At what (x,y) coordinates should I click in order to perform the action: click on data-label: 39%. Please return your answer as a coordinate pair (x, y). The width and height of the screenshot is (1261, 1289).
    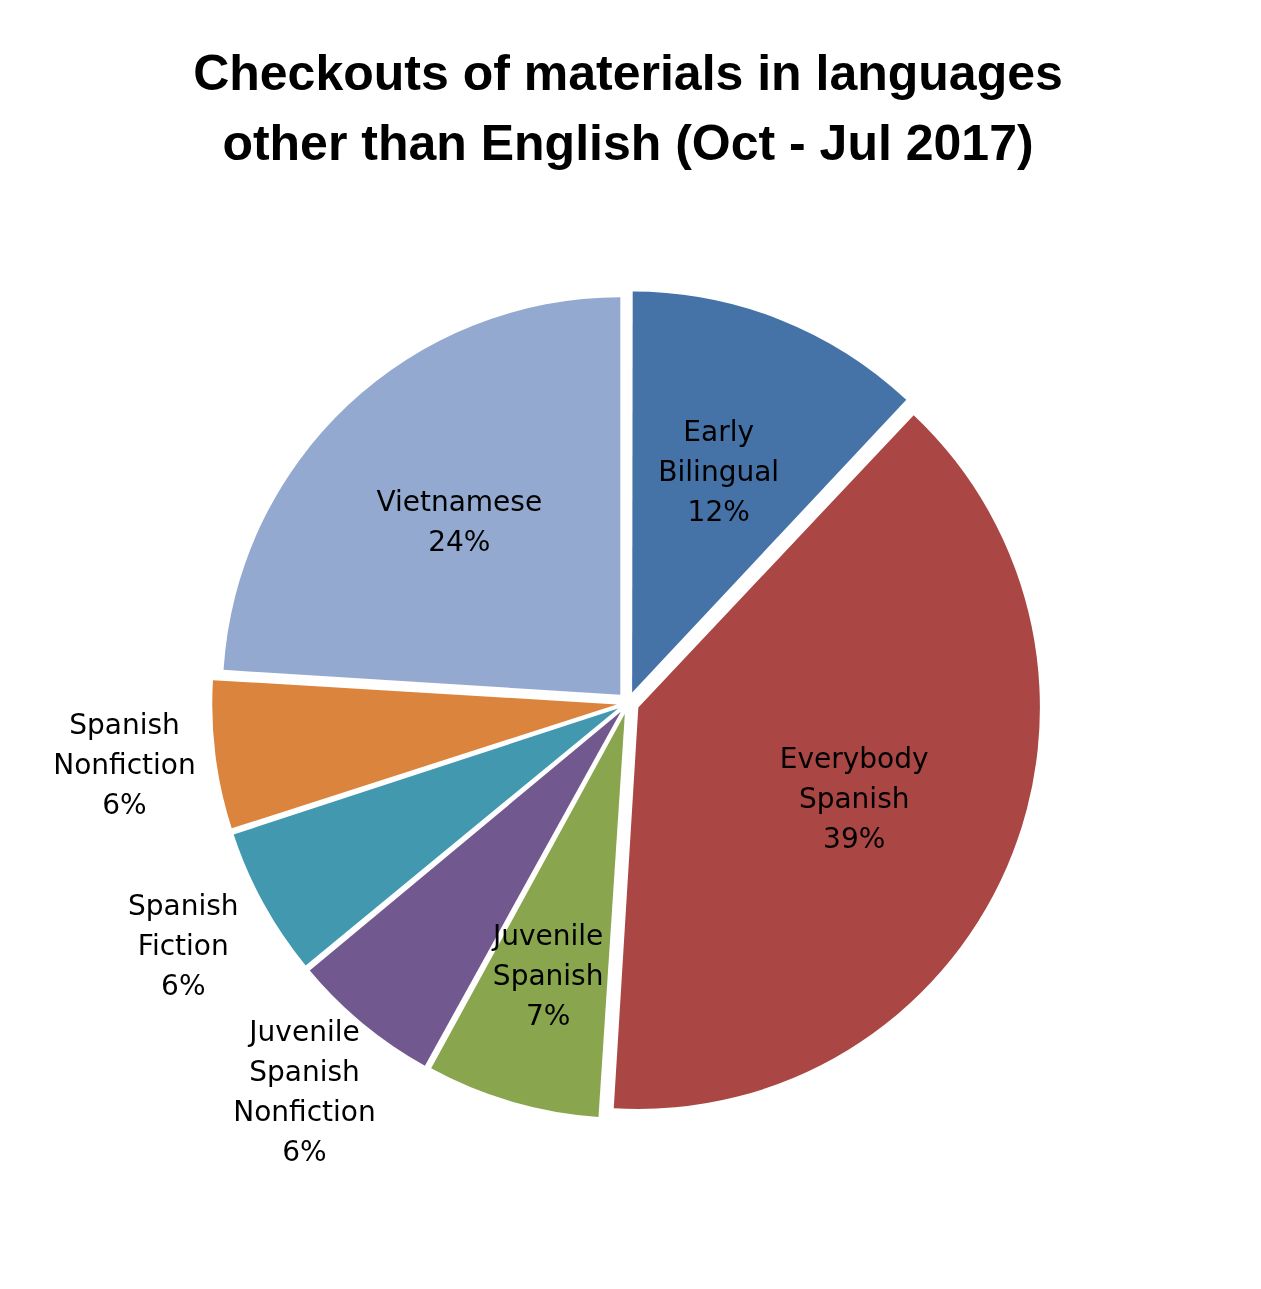
    Looking at the image, I should click on (854, 839).